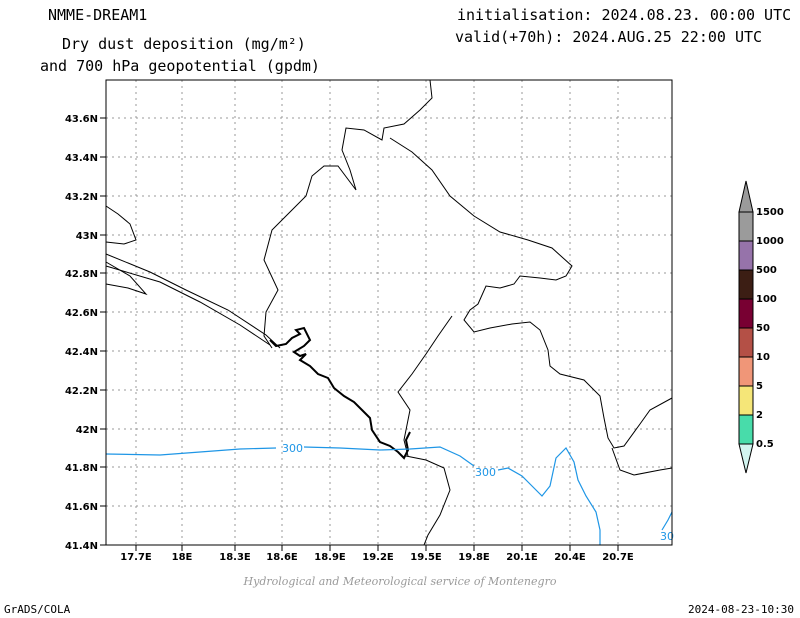 The image size is (800, 618). What do you see at coordinates (81, 468) in the screenshot?
I see `lat-label: 41.8N` at bounding box center [81, 468].